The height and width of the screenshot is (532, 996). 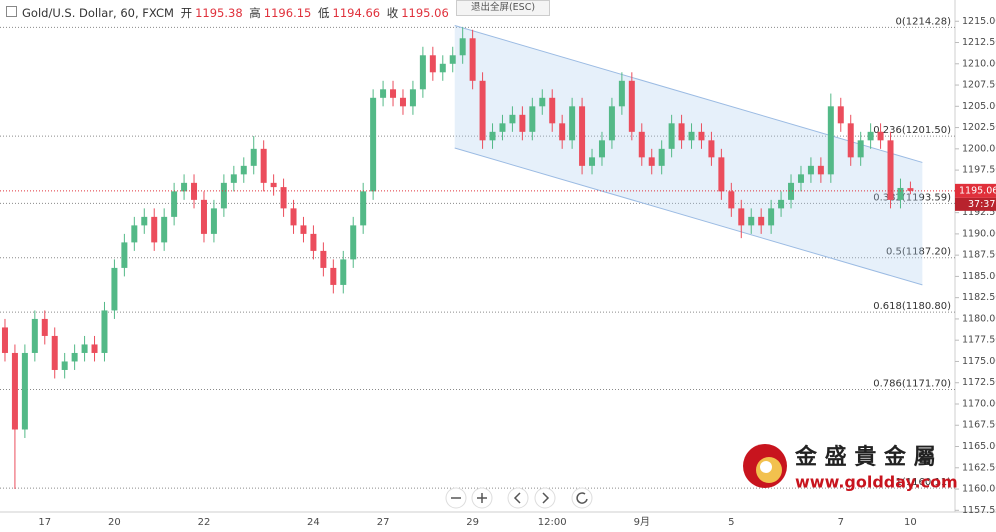 I want to click on y-tick-label: 1170.00, so click(x=979, y=403).